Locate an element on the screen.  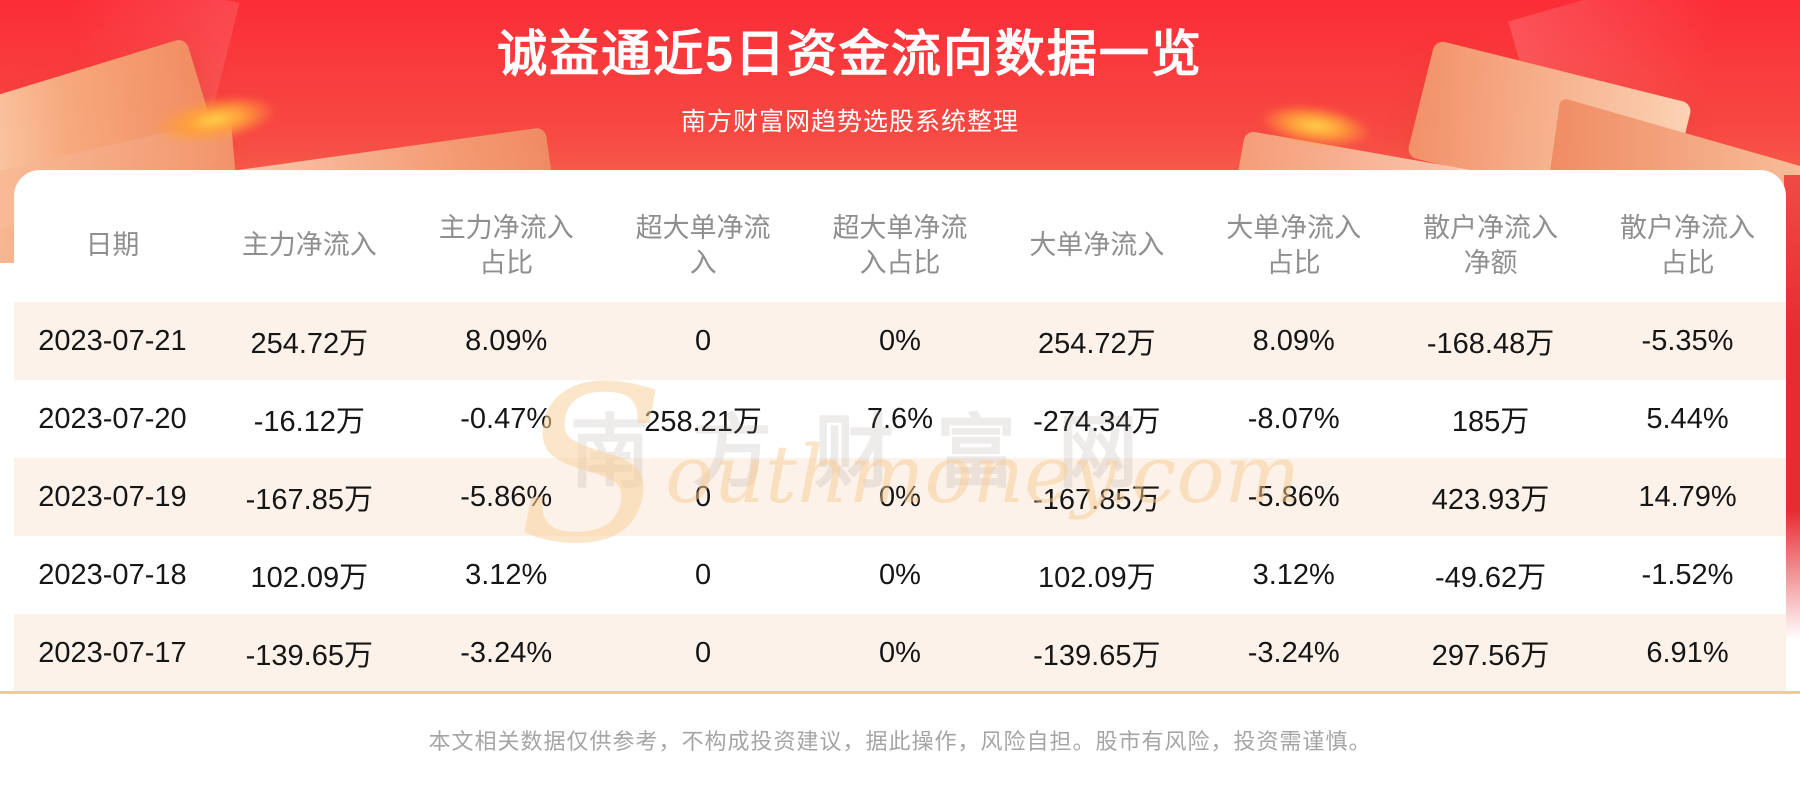
date-cell: 2023-07-18 is located at coordinates (112, 574).